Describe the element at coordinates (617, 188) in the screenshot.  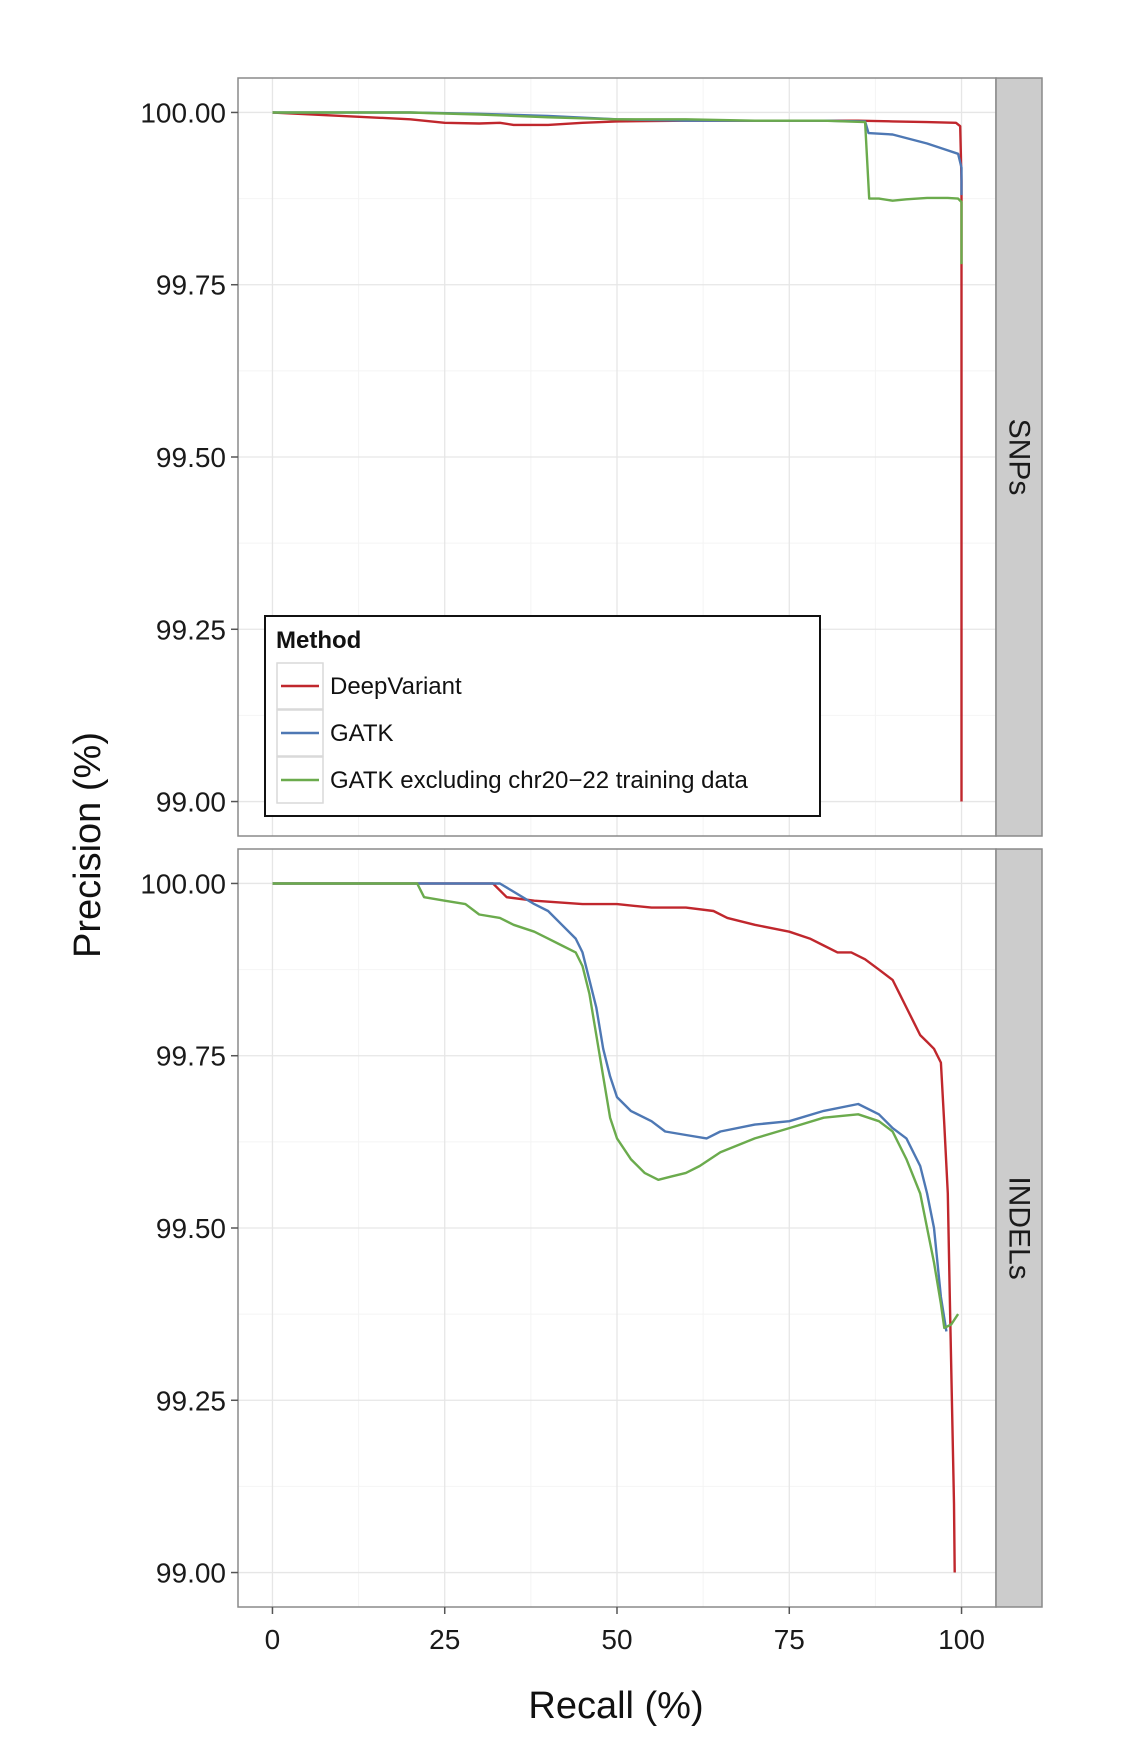
I see `series-line-gatk-excluding-chr20-22-training-data` at that location.